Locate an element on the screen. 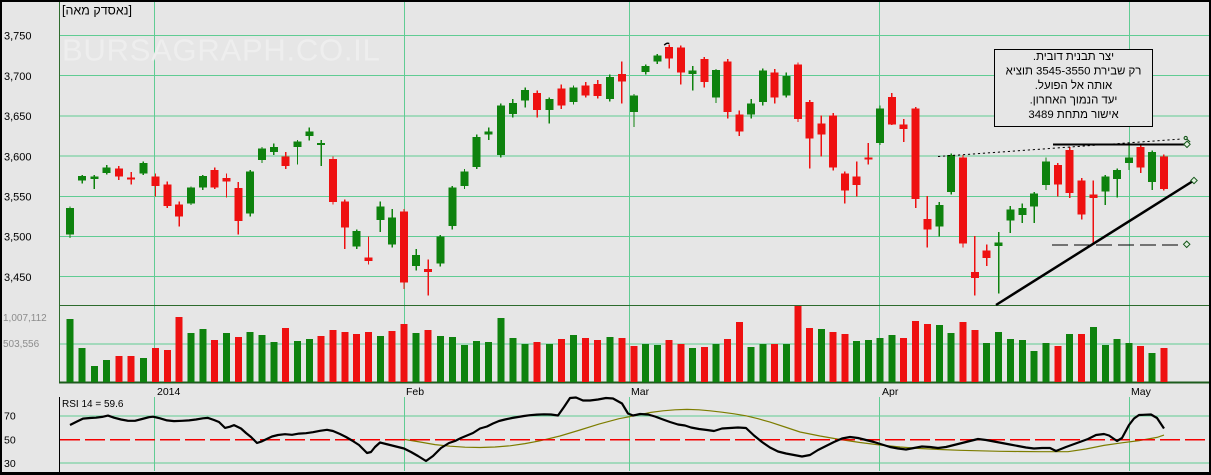 This screenshot has height=475, width=1211. svg-text: 3,550 is located at coordinates (18, 198).